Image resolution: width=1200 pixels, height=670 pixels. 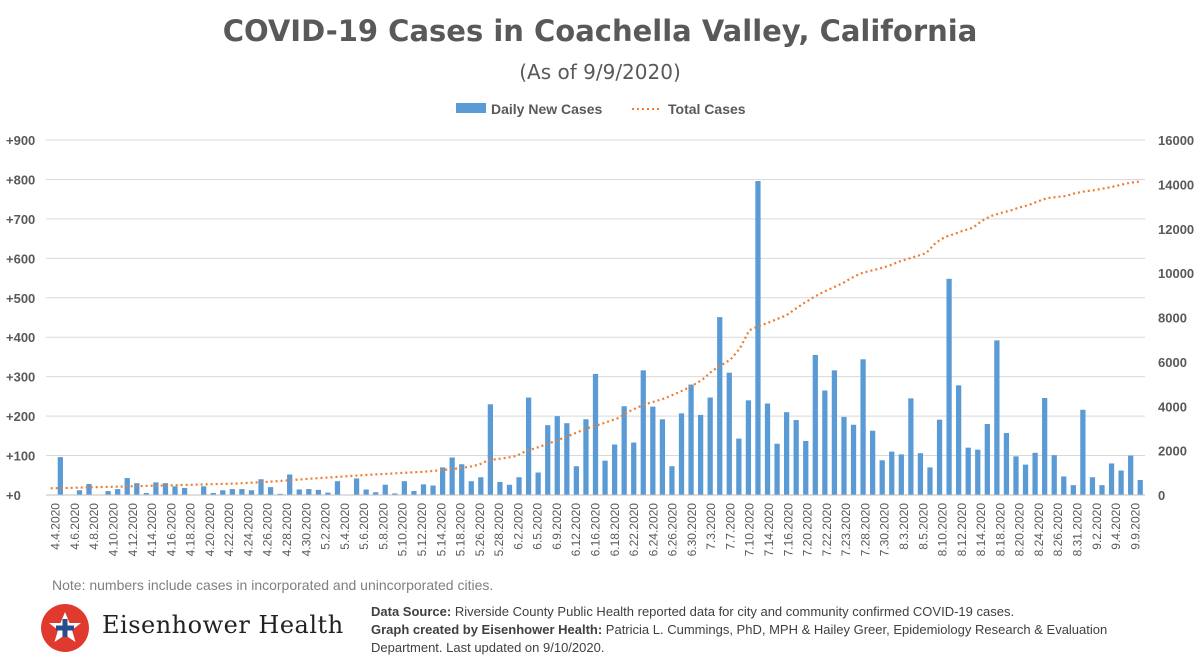 I want to click on x-tick-label: 5.12.2020, so click(x=422, y=530).